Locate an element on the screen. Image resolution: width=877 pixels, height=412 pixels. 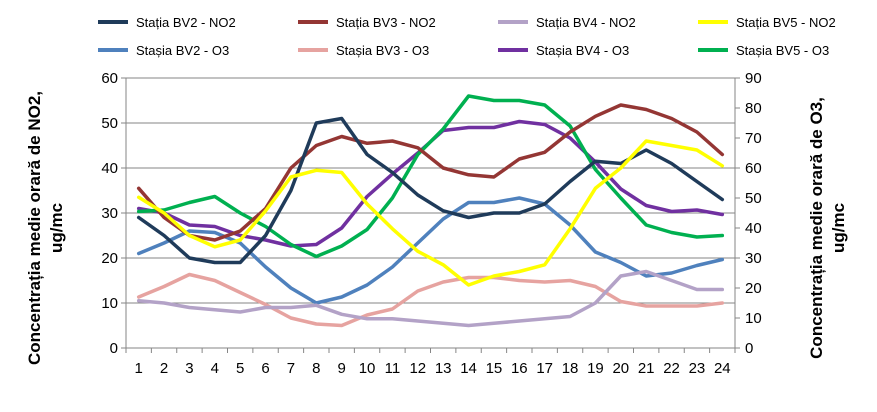
right-tick-label: 90 is located at coordinates (753, 78).